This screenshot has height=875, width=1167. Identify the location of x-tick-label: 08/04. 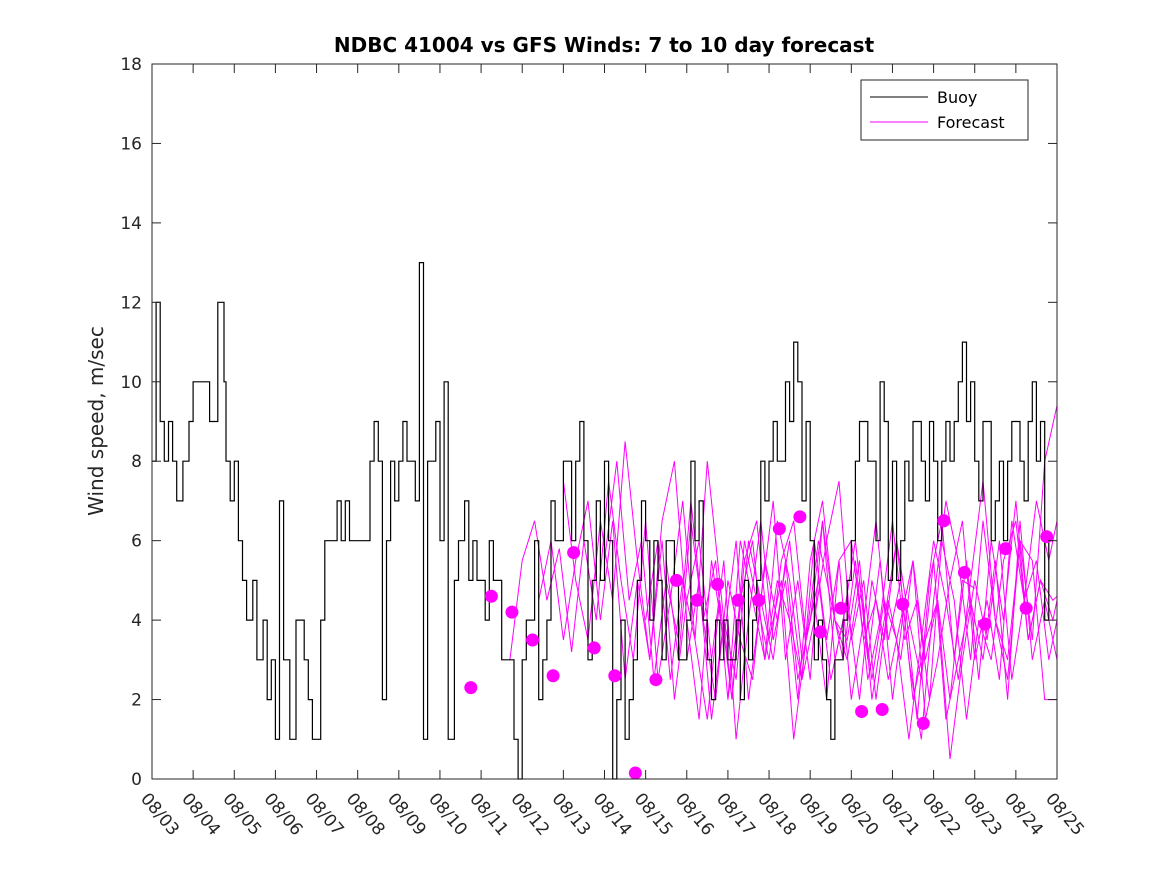
(200, 814).